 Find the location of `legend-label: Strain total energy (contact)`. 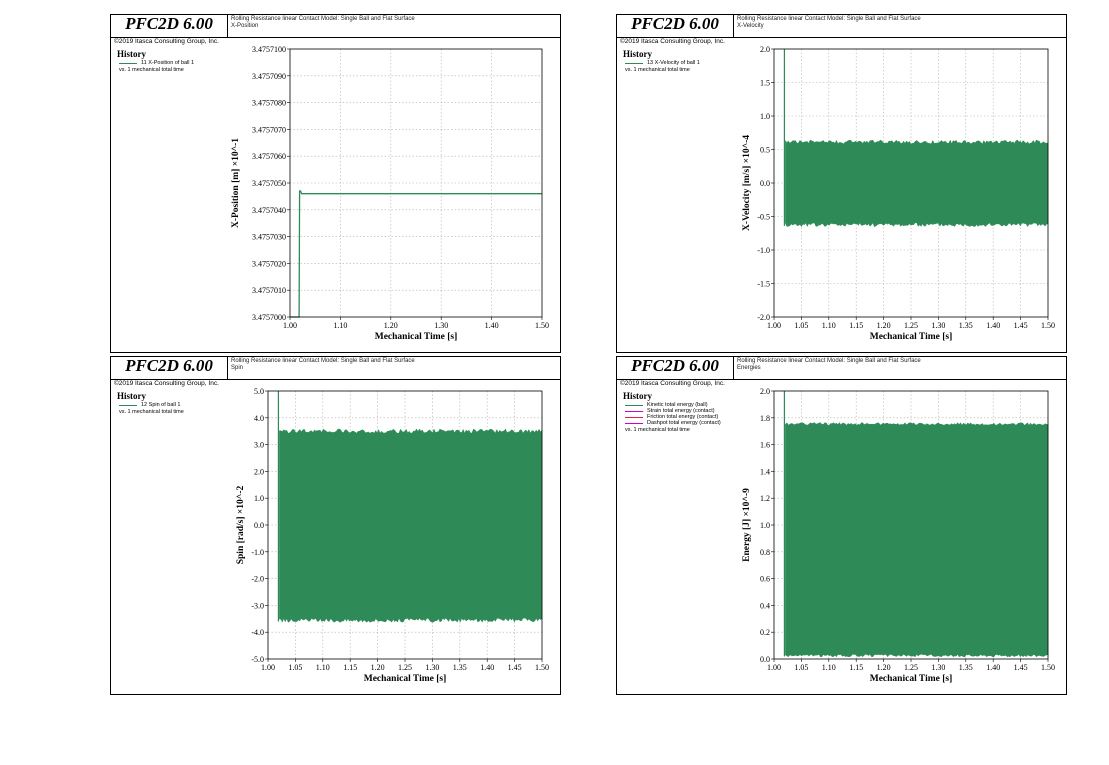

legend-label: Strain total energy (contact) is located at coordinates (681, 411).